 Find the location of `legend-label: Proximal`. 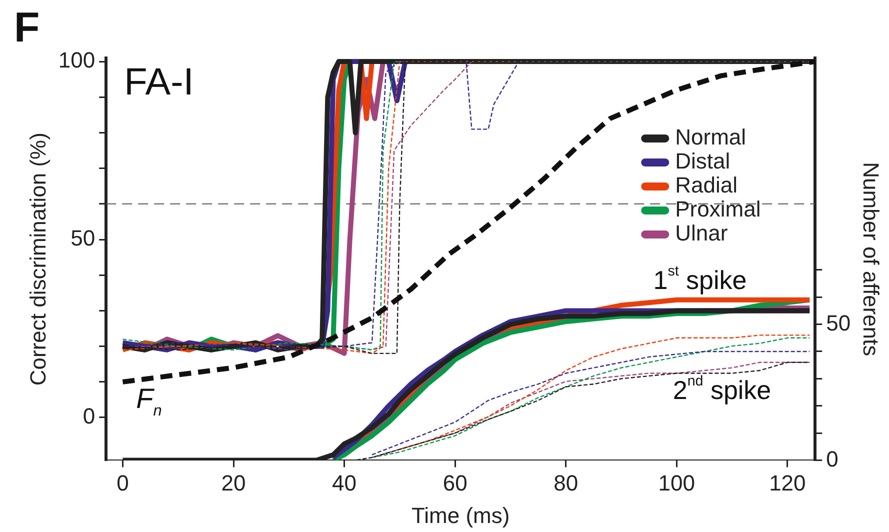

legend-label: Proximal is located at coordinates (718, 209).